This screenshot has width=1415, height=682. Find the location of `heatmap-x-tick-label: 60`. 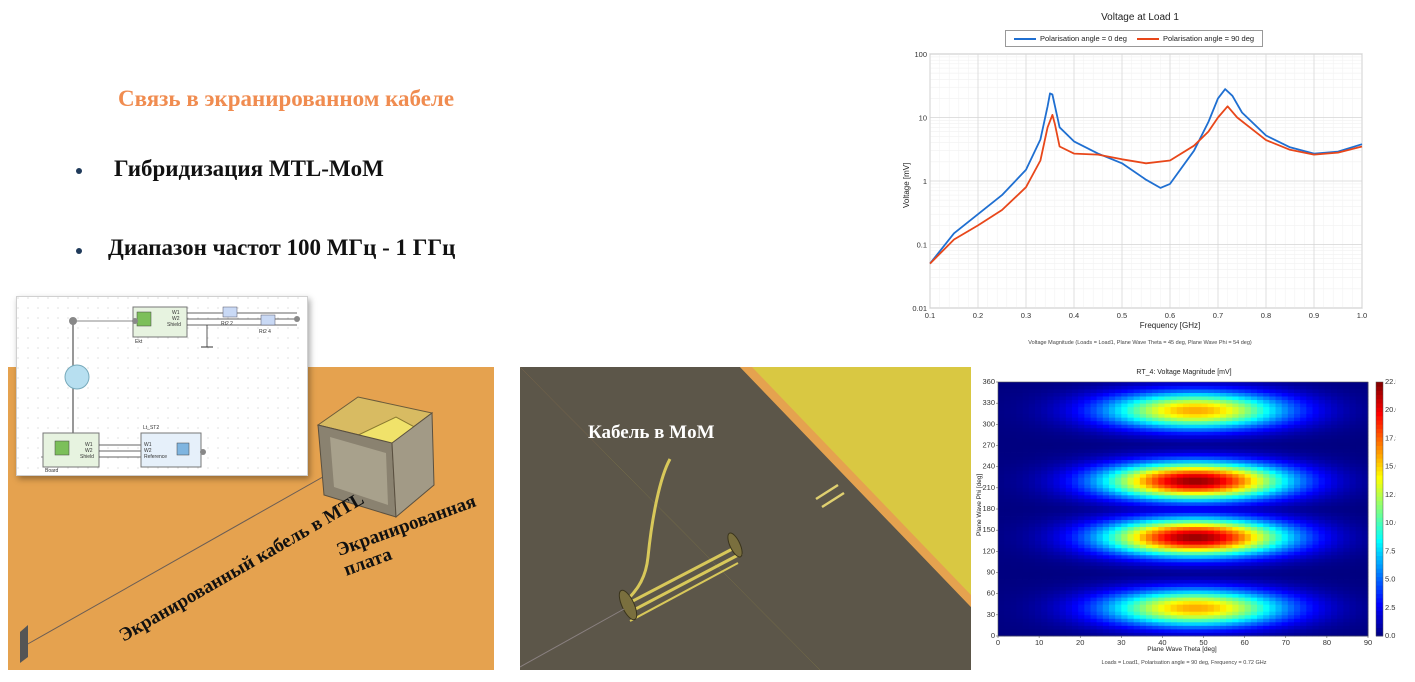

heatmap-x-tick-label: 60 is located at coordinates (1244, 642).